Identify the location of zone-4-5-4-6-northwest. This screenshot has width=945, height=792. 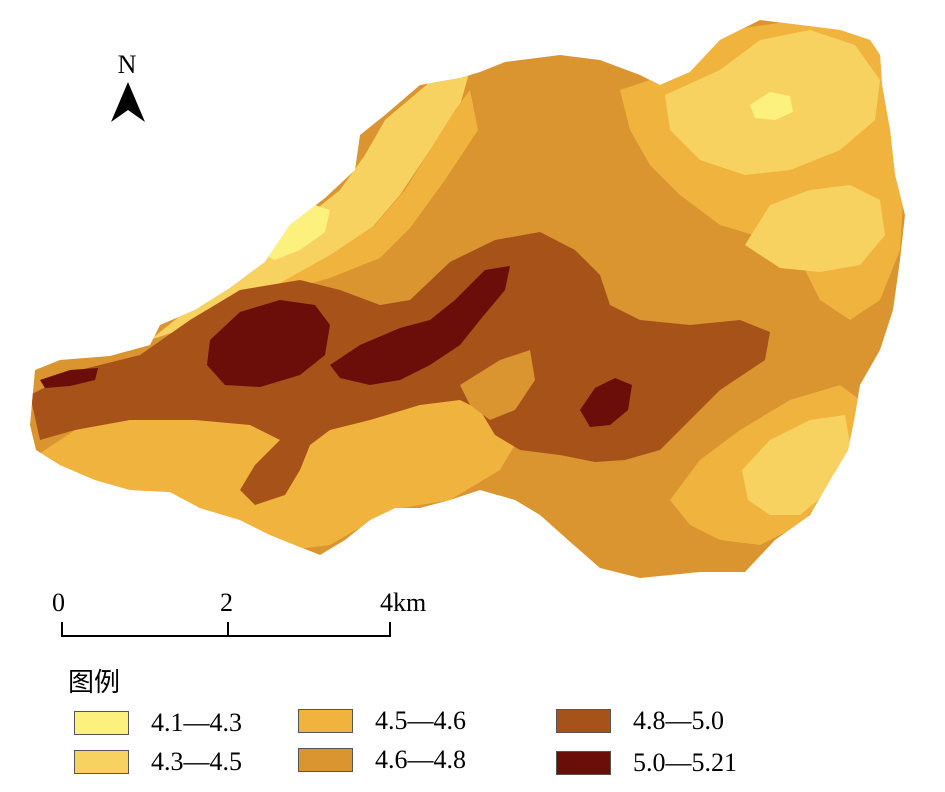
(329, 210).